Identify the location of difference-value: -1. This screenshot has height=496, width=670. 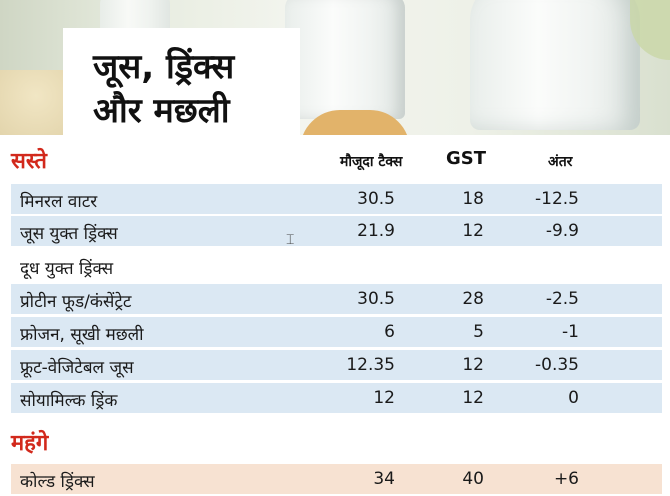
(570, 332).